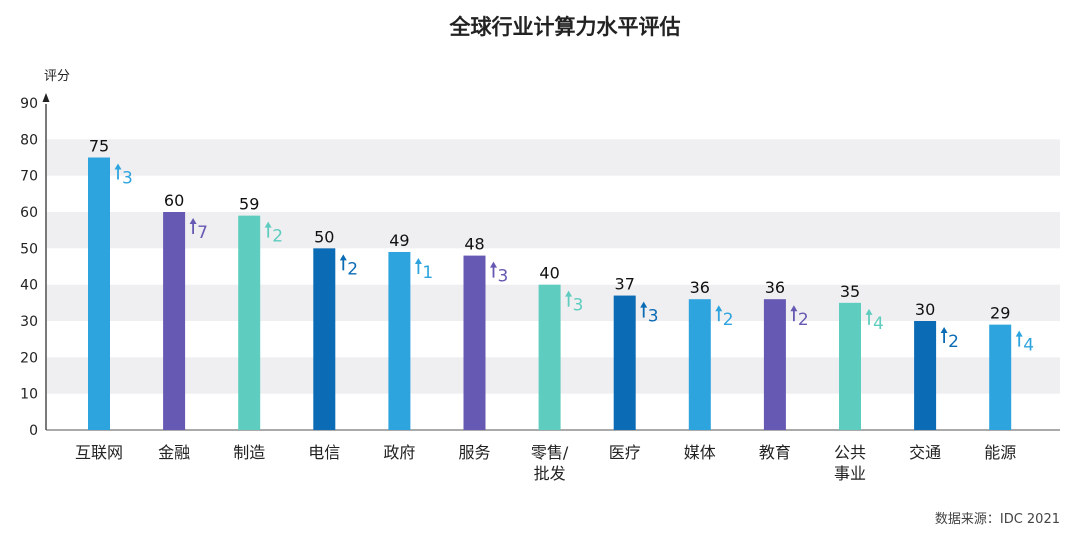 This screenshot has width=1080, height=537. I want to click on category-label: 互联网, so click(99, 452).